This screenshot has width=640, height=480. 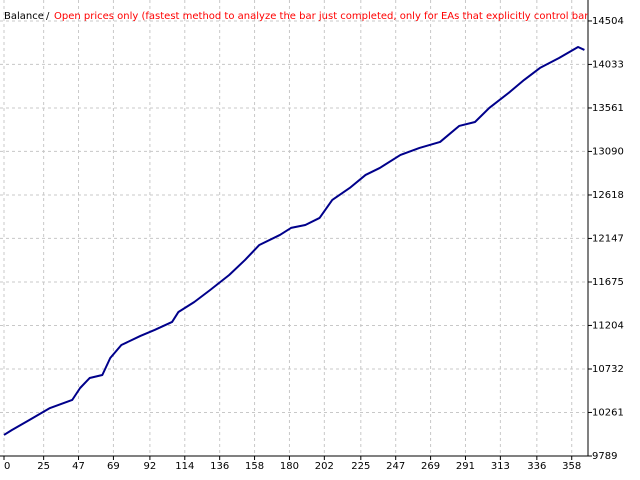 I want to click on y-tick-label: 12618, so click(x=608, y=195).